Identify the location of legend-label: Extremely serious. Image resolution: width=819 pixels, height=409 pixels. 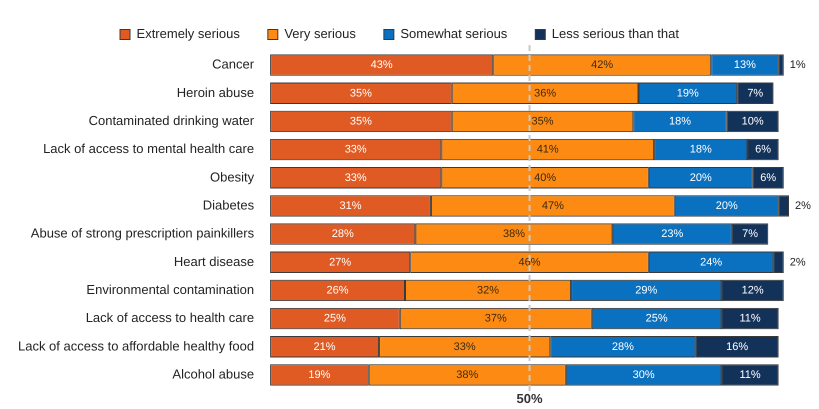
(188, 34).